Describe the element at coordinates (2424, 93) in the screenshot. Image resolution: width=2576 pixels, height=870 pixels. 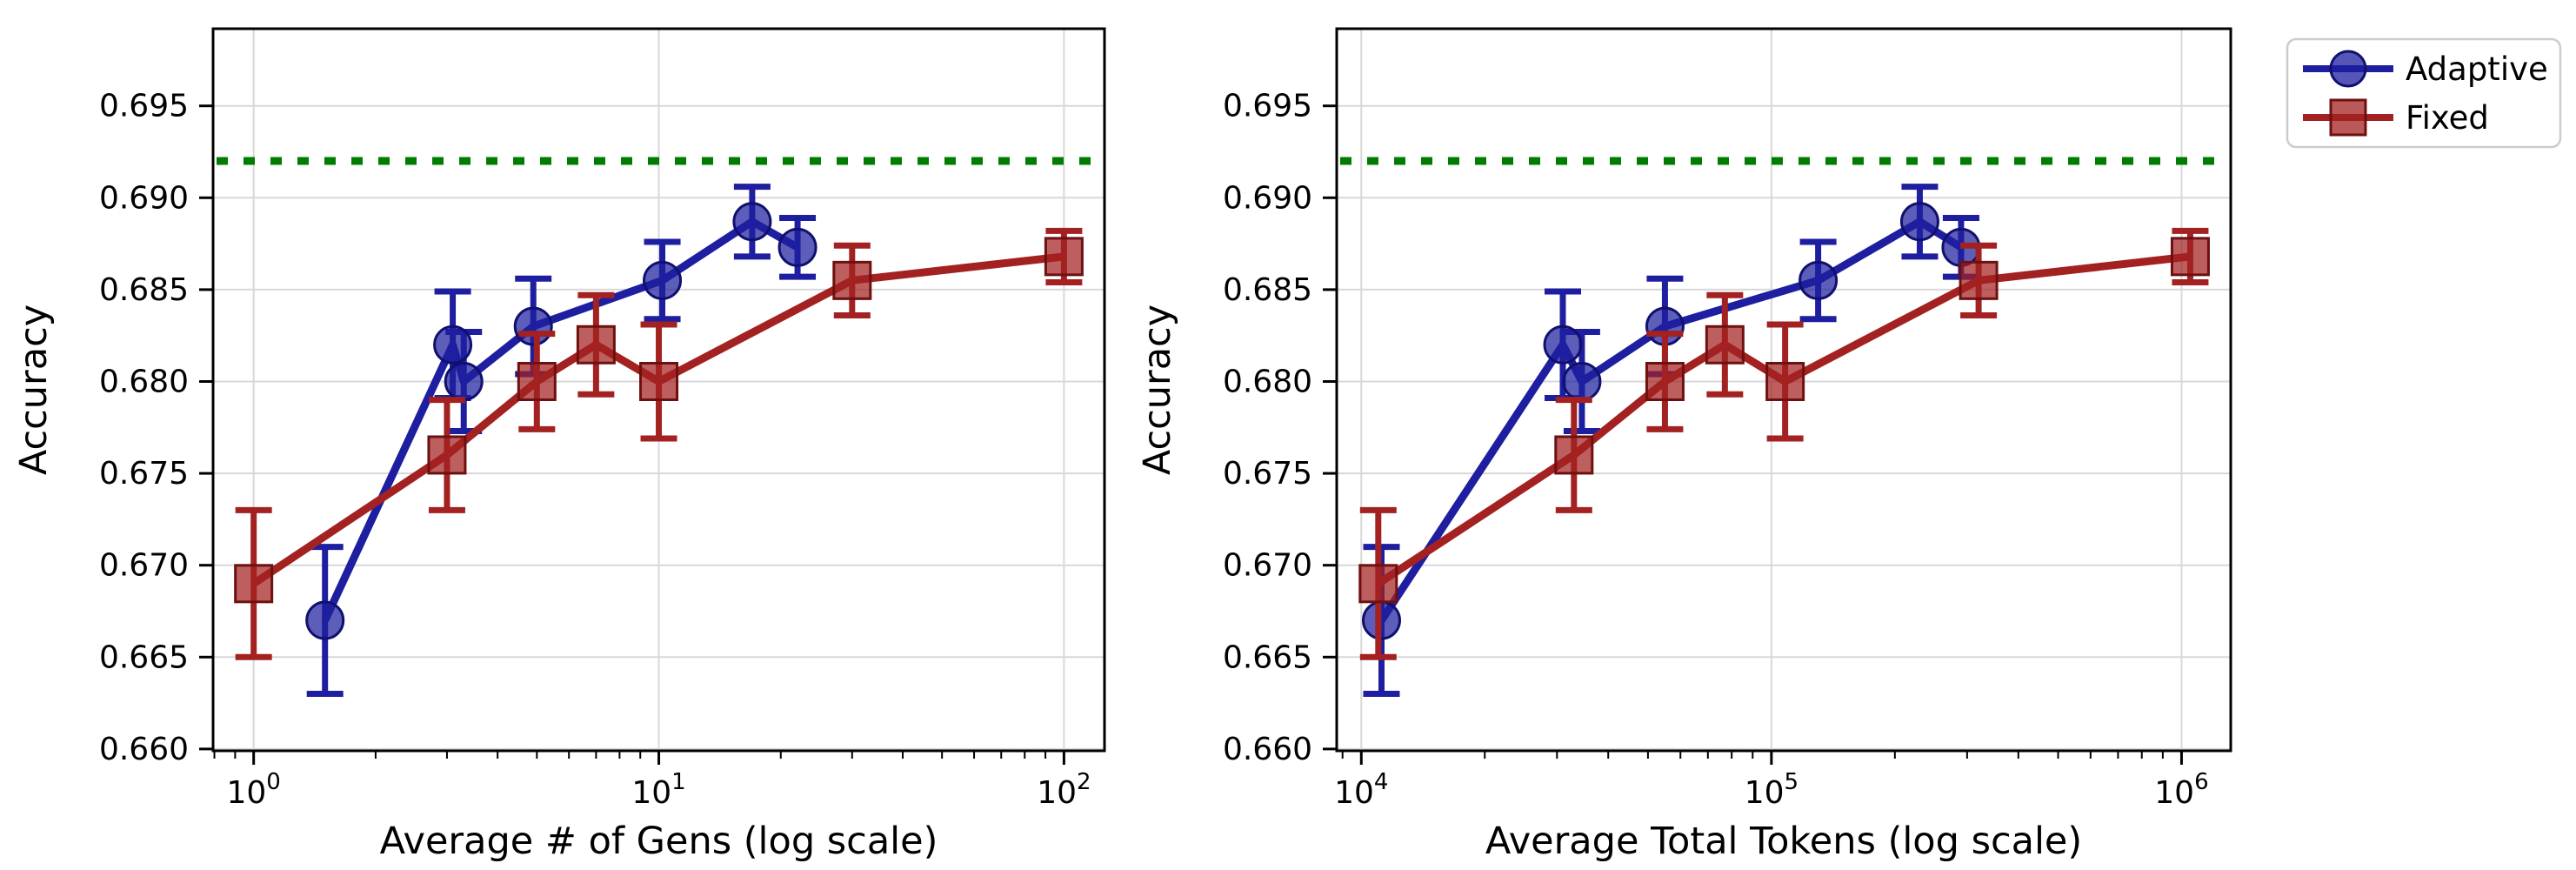
I see `legend: Adaptive Fixed` at that location.